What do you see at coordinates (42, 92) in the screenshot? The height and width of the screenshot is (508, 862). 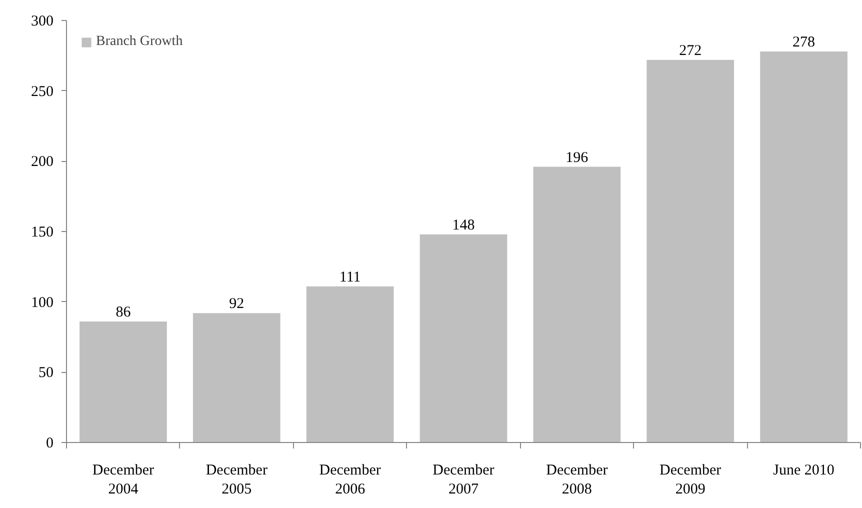 I see `y-tick-label: 250` at bounding box center [42, 92].